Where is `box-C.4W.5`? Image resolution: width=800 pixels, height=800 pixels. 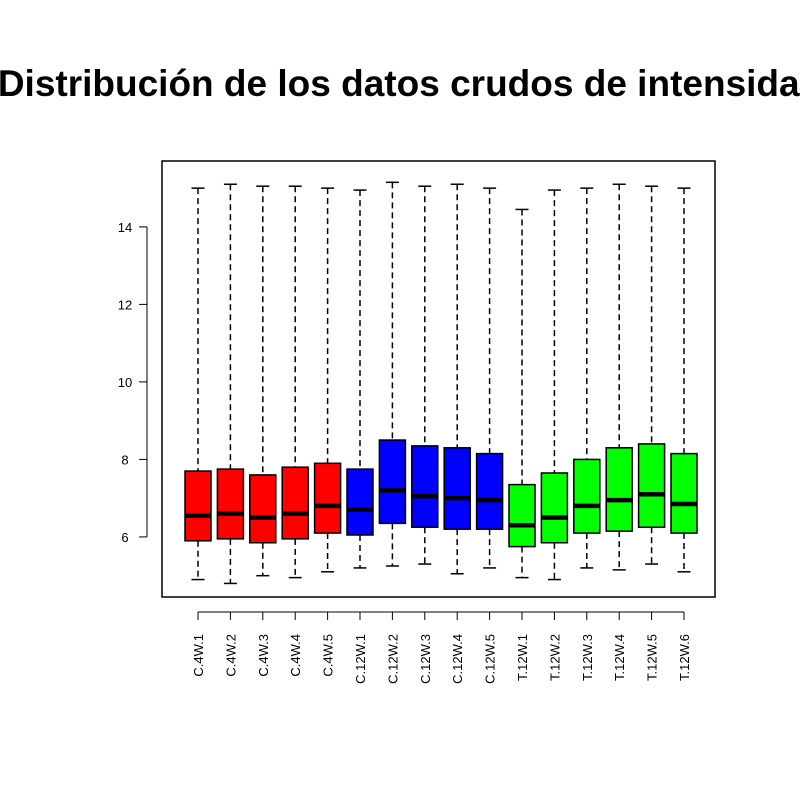 box-C.4W.5 is located at coordinates (327, 380).